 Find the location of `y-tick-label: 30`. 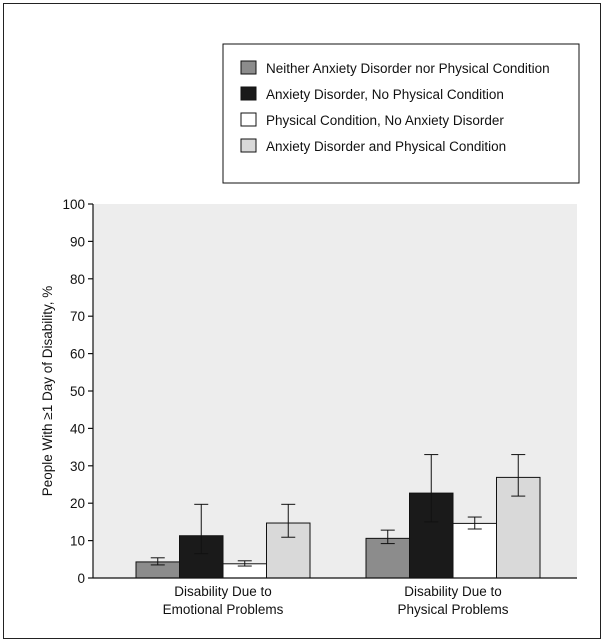

y-tick-label: 30 is located at coordinates (77, 466).